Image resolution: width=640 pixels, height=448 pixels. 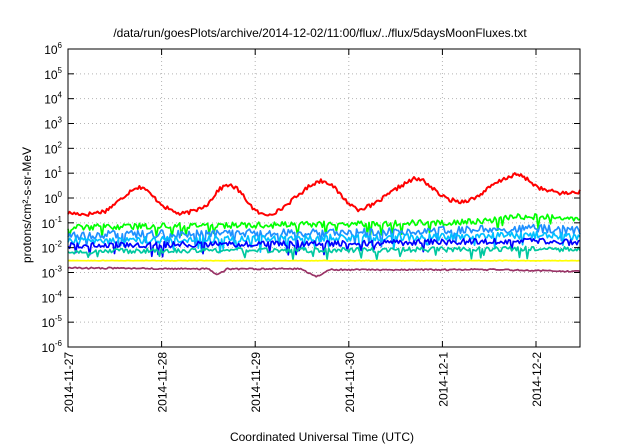 What do you see at coordinates (53, 124) in the screenshot?
I see `y-tick-label: 10³` at bounding box center [53, 124].